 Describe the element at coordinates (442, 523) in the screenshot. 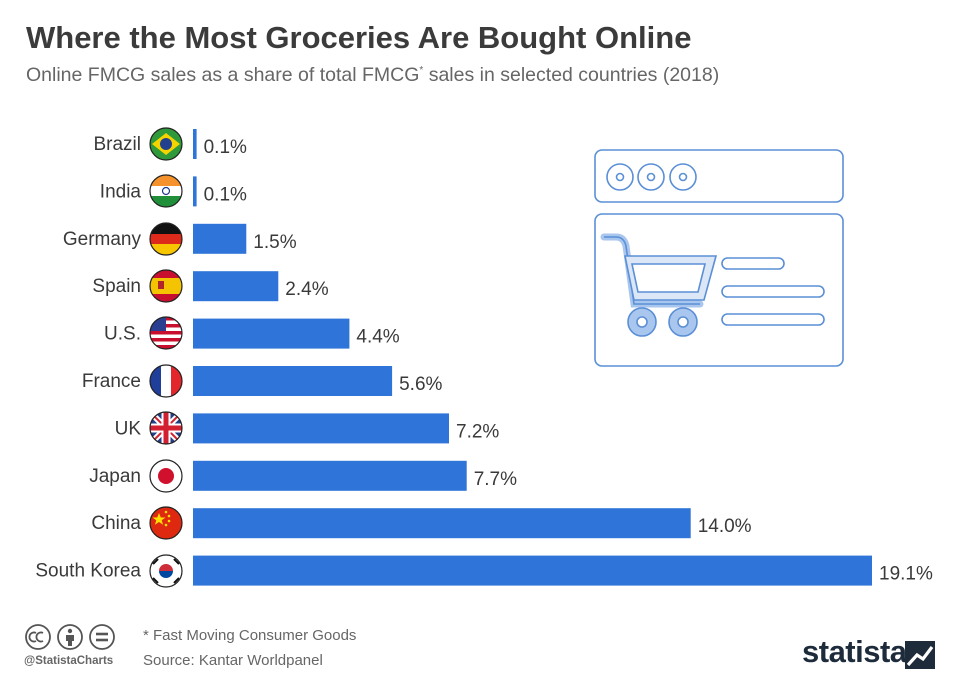

I see `bar-china` at that location.